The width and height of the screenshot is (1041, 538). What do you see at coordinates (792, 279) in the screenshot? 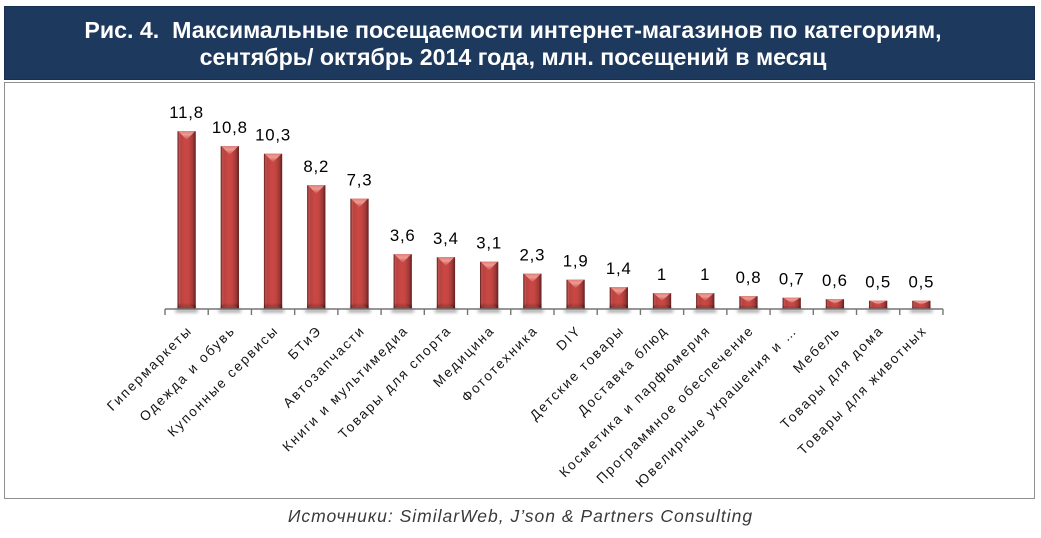
I see `svg-text: 0,7` at bounding box center [792, 279].